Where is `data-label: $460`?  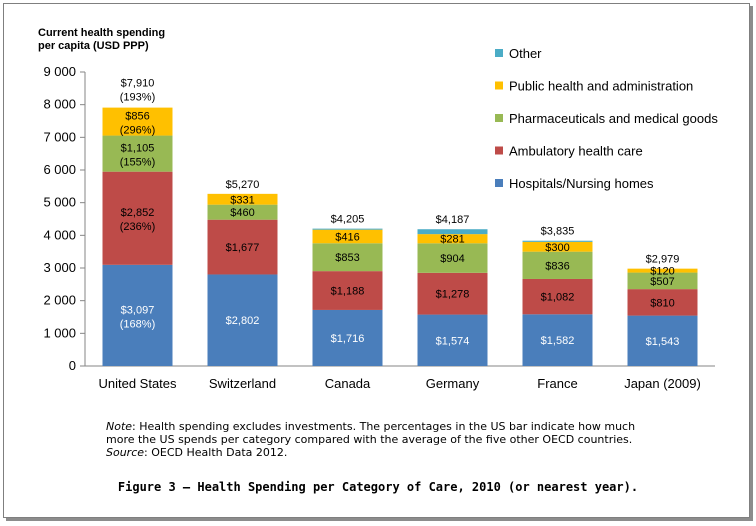 data-label: $460 is located at coordinates (242, 213).